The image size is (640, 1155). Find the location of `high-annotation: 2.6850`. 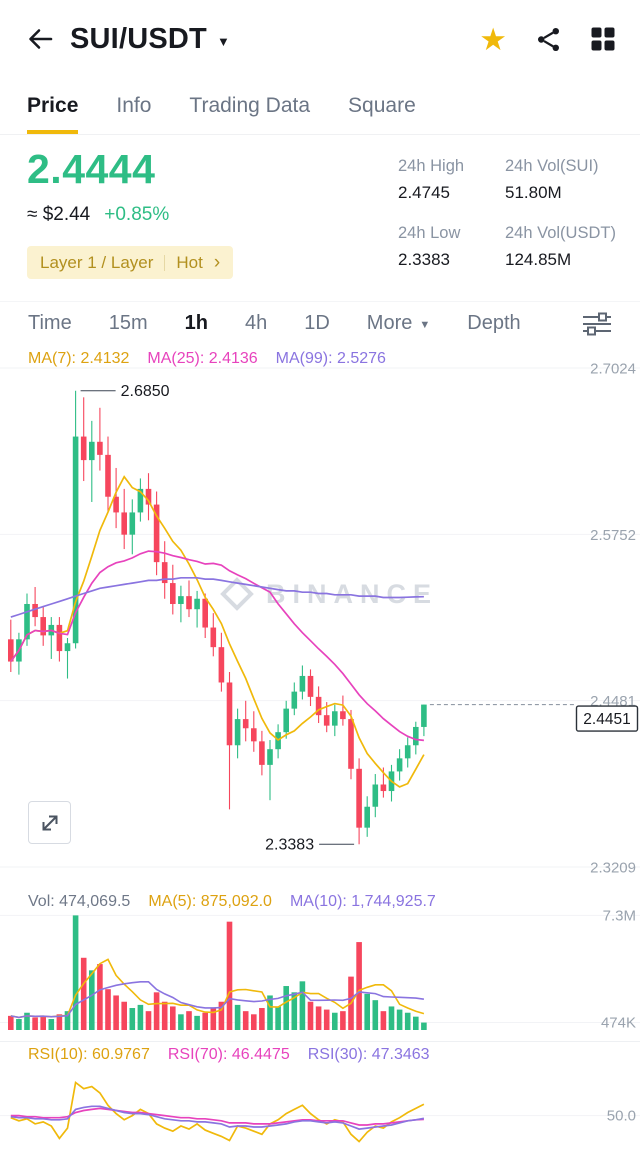

high-annotation: 2.6850 is located at coordinates (125, 391).